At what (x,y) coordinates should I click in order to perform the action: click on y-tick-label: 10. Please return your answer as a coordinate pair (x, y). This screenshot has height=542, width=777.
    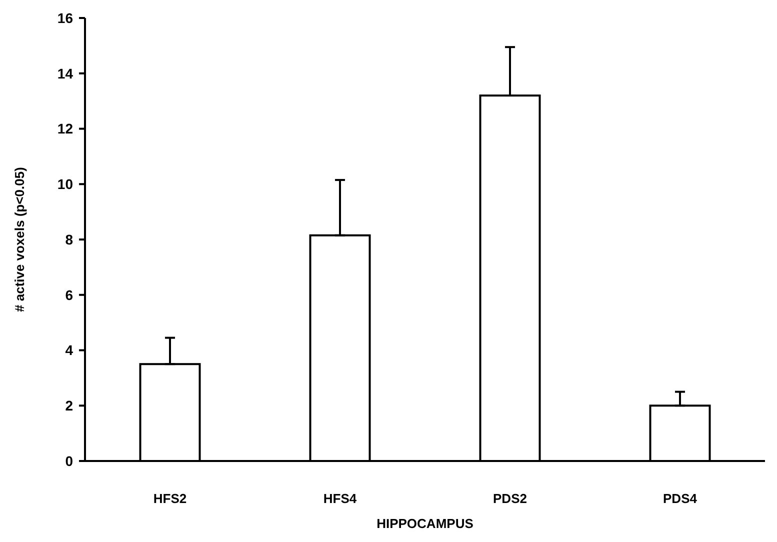
    Looking at the image, I should click on (65, 184).